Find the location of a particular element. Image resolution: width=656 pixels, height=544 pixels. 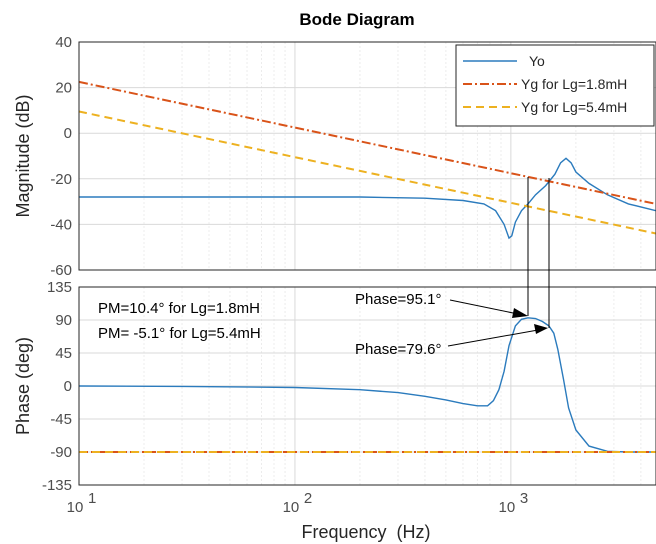

phase-arrow-1-head is located at coordinates (520, 313).